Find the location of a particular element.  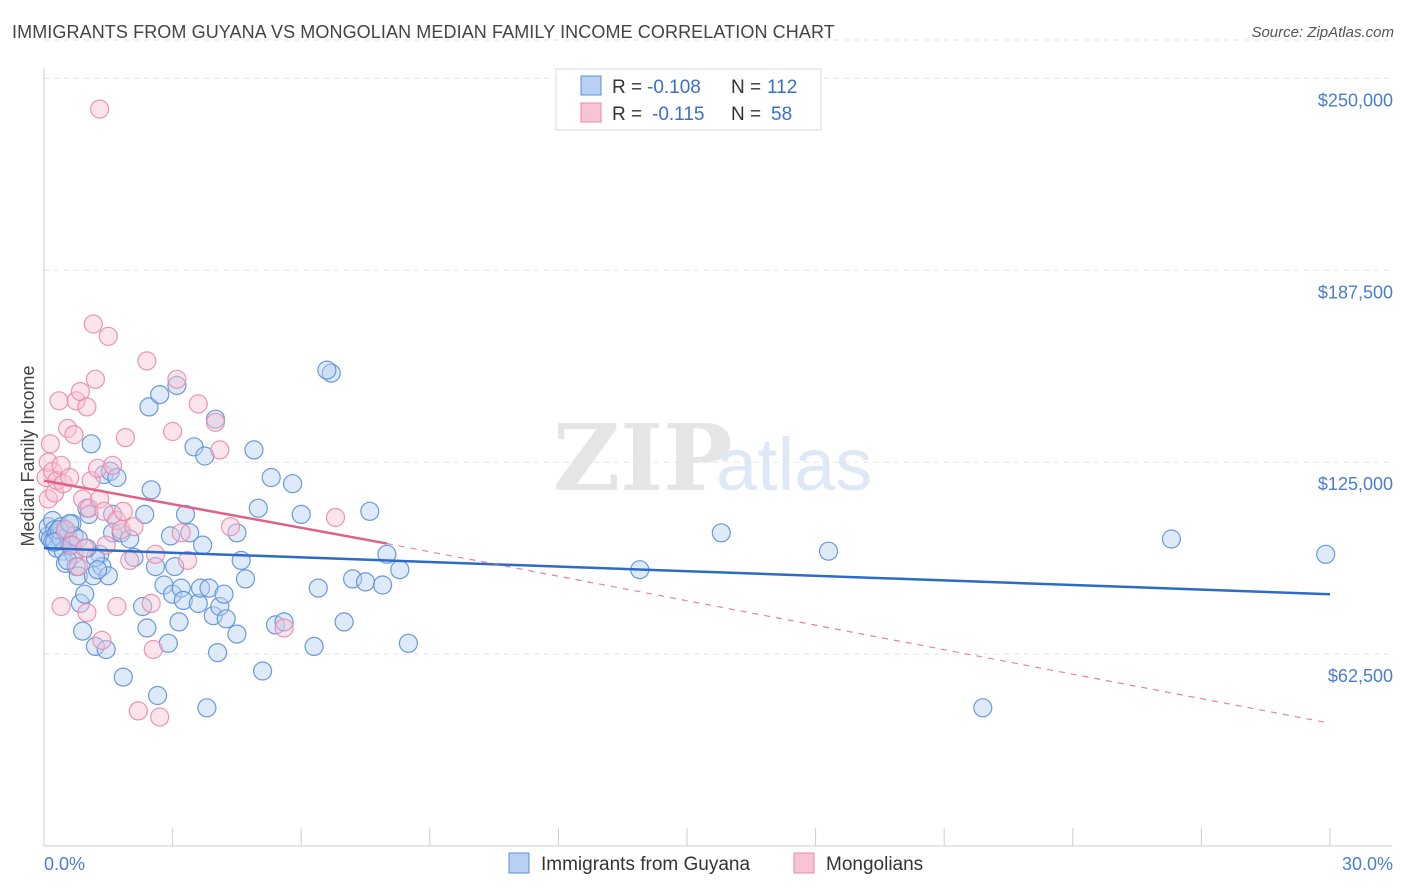

y-tick-label: $125,000 is located at coordinates (1355, 484).